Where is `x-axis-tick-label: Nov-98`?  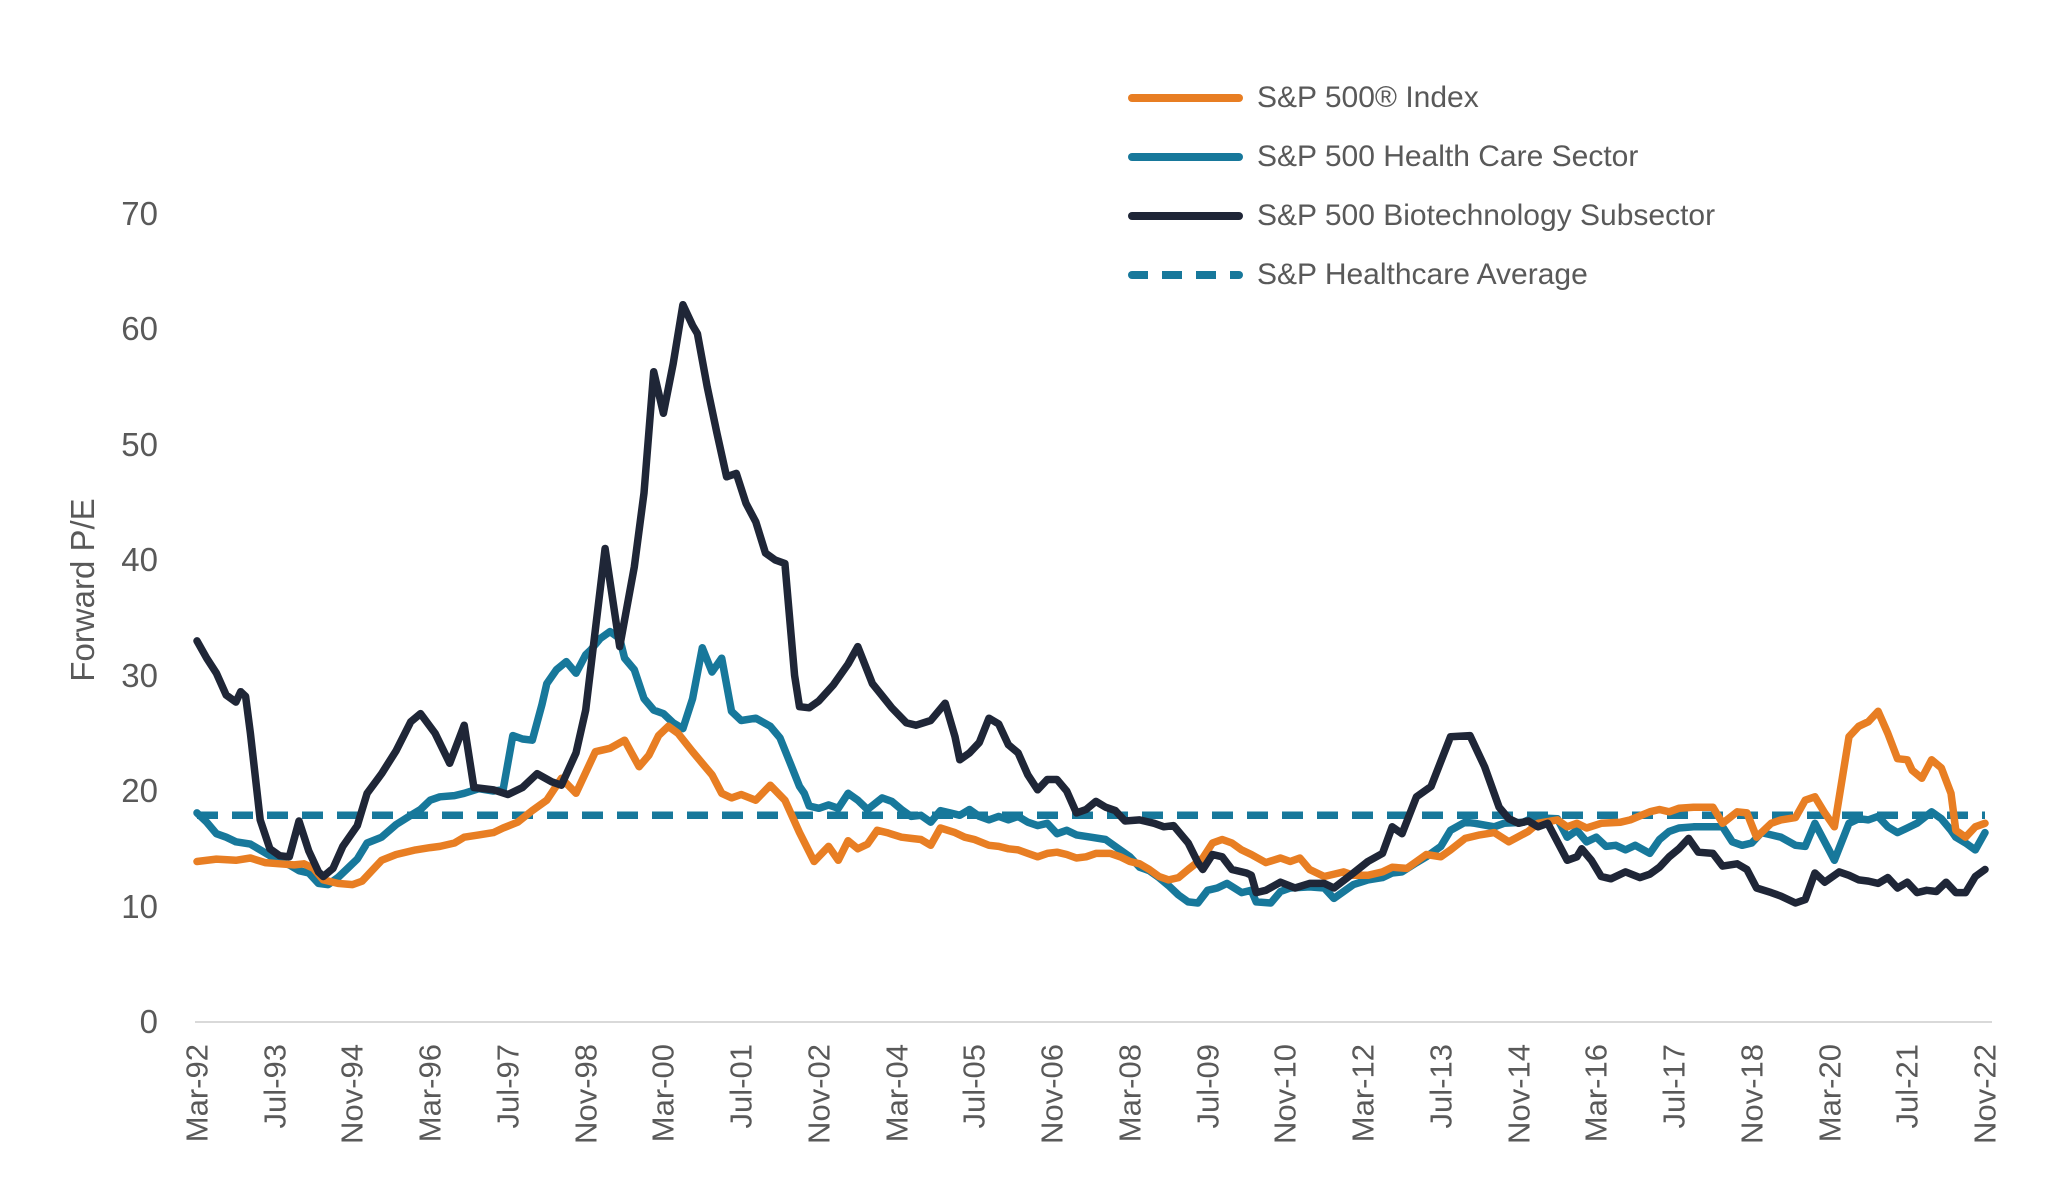
x-axis-tick-label: Nov-98 is located at coordinates (586, 1094).